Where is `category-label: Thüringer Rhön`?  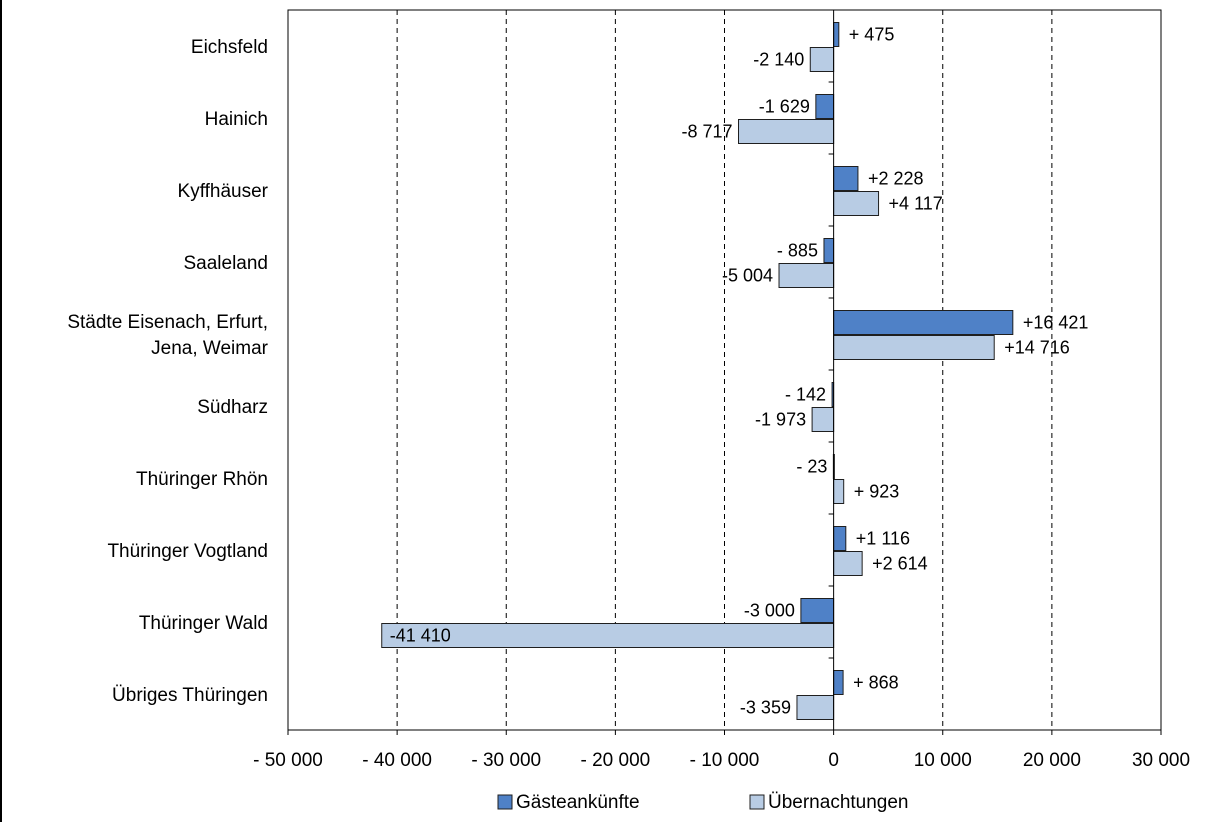 category-label: Thüringer Rhön is located at coordinates (202, 479).